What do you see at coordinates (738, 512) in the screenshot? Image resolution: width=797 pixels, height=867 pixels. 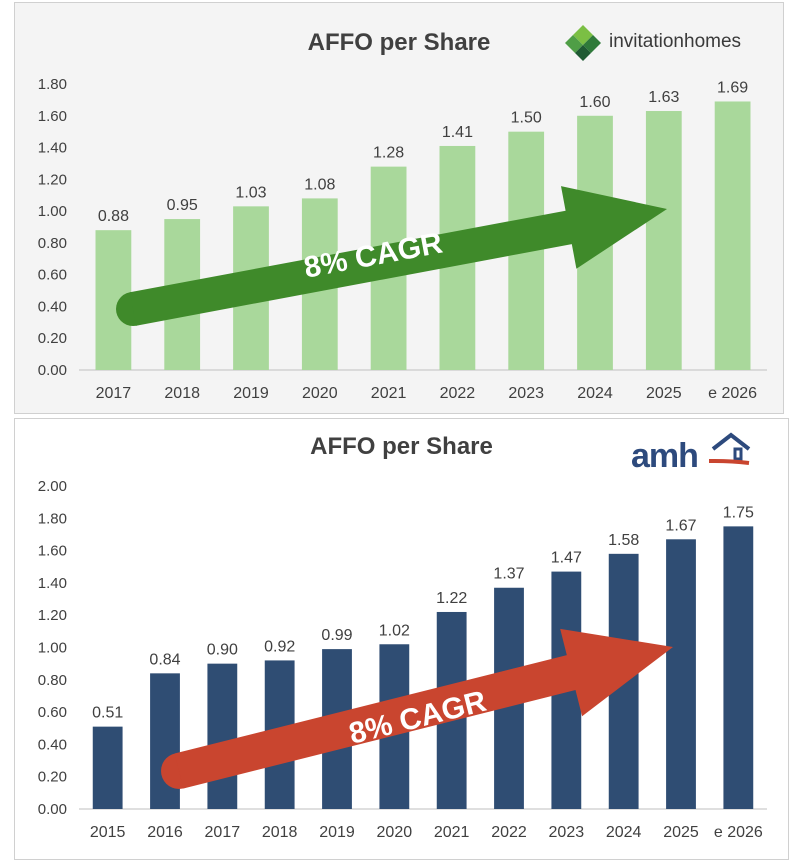 I see `bar-value-label: 1.75` at bounding box center [738, 512].